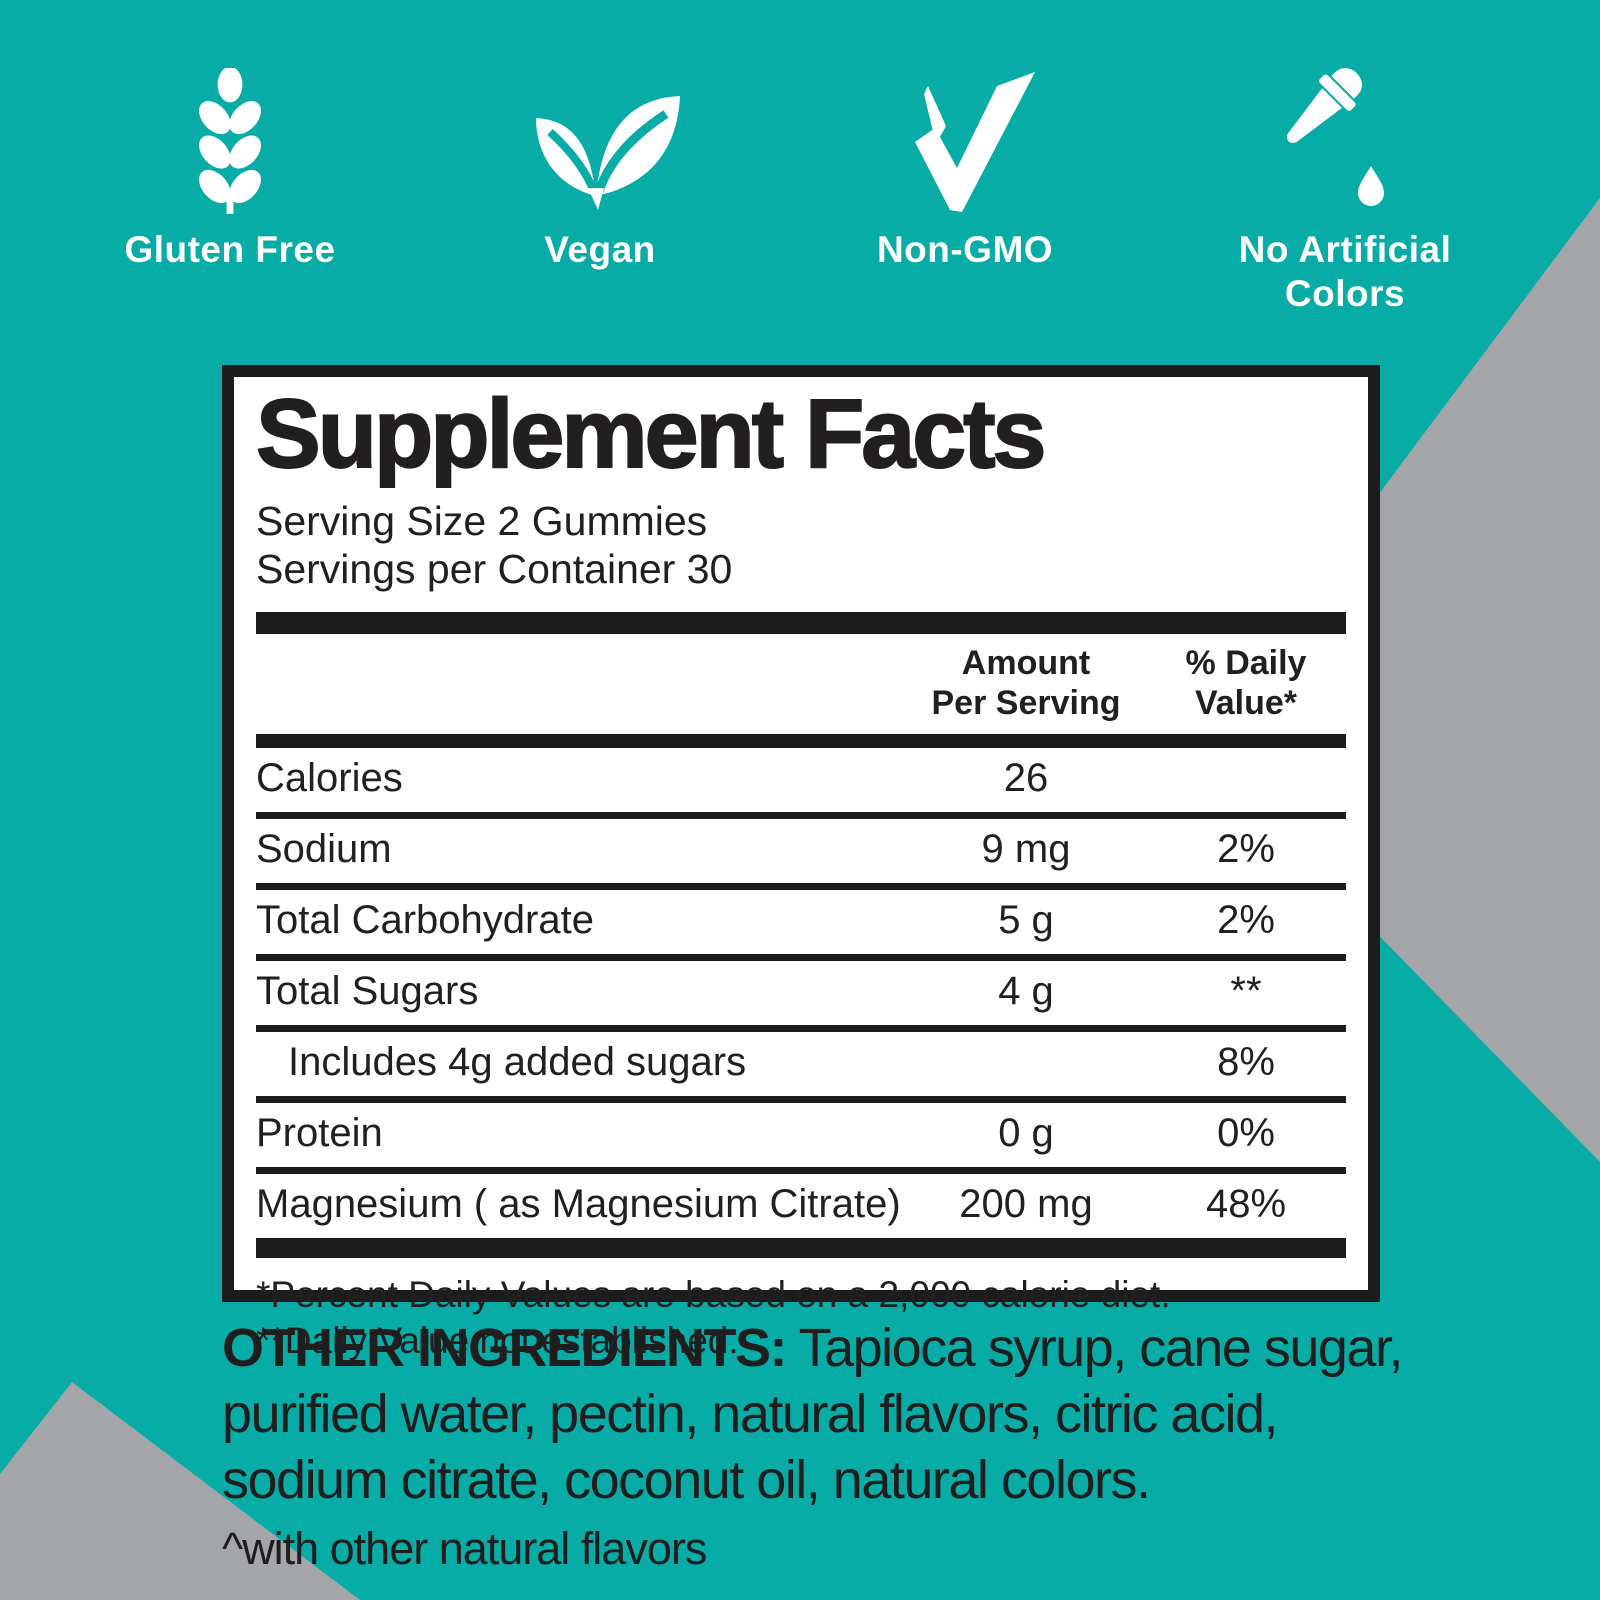 The height and width of the screenshot is (1600, 1600). I want to click on badge-gluten-free: Gluten Free, so click(230, 169).